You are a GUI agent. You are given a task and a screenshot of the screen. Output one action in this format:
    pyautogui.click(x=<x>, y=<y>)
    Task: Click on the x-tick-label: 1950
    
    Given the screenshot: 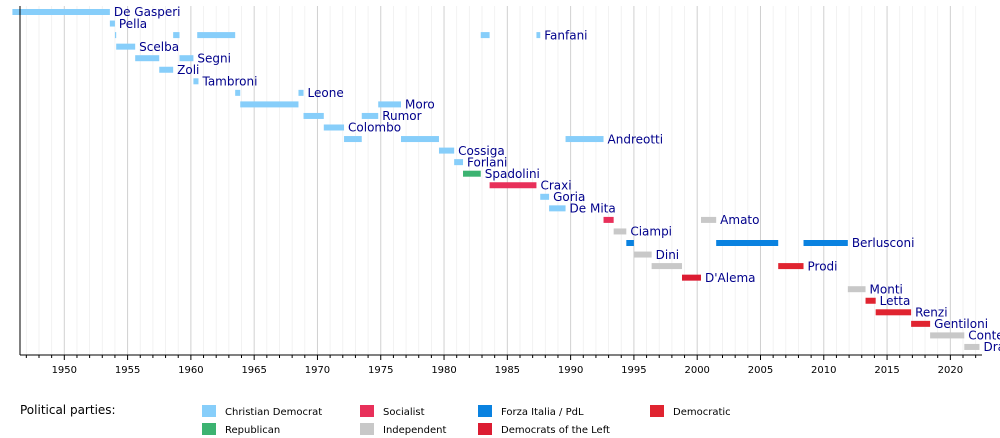 What is the action you would take?
    pyautogui.click(x=64, y=370)
    